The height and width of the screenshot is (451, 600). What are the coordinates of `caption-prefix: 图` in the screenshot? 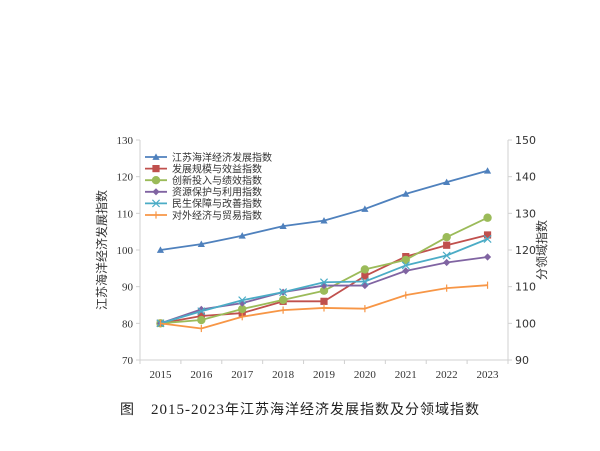 It's located at (127, 410).